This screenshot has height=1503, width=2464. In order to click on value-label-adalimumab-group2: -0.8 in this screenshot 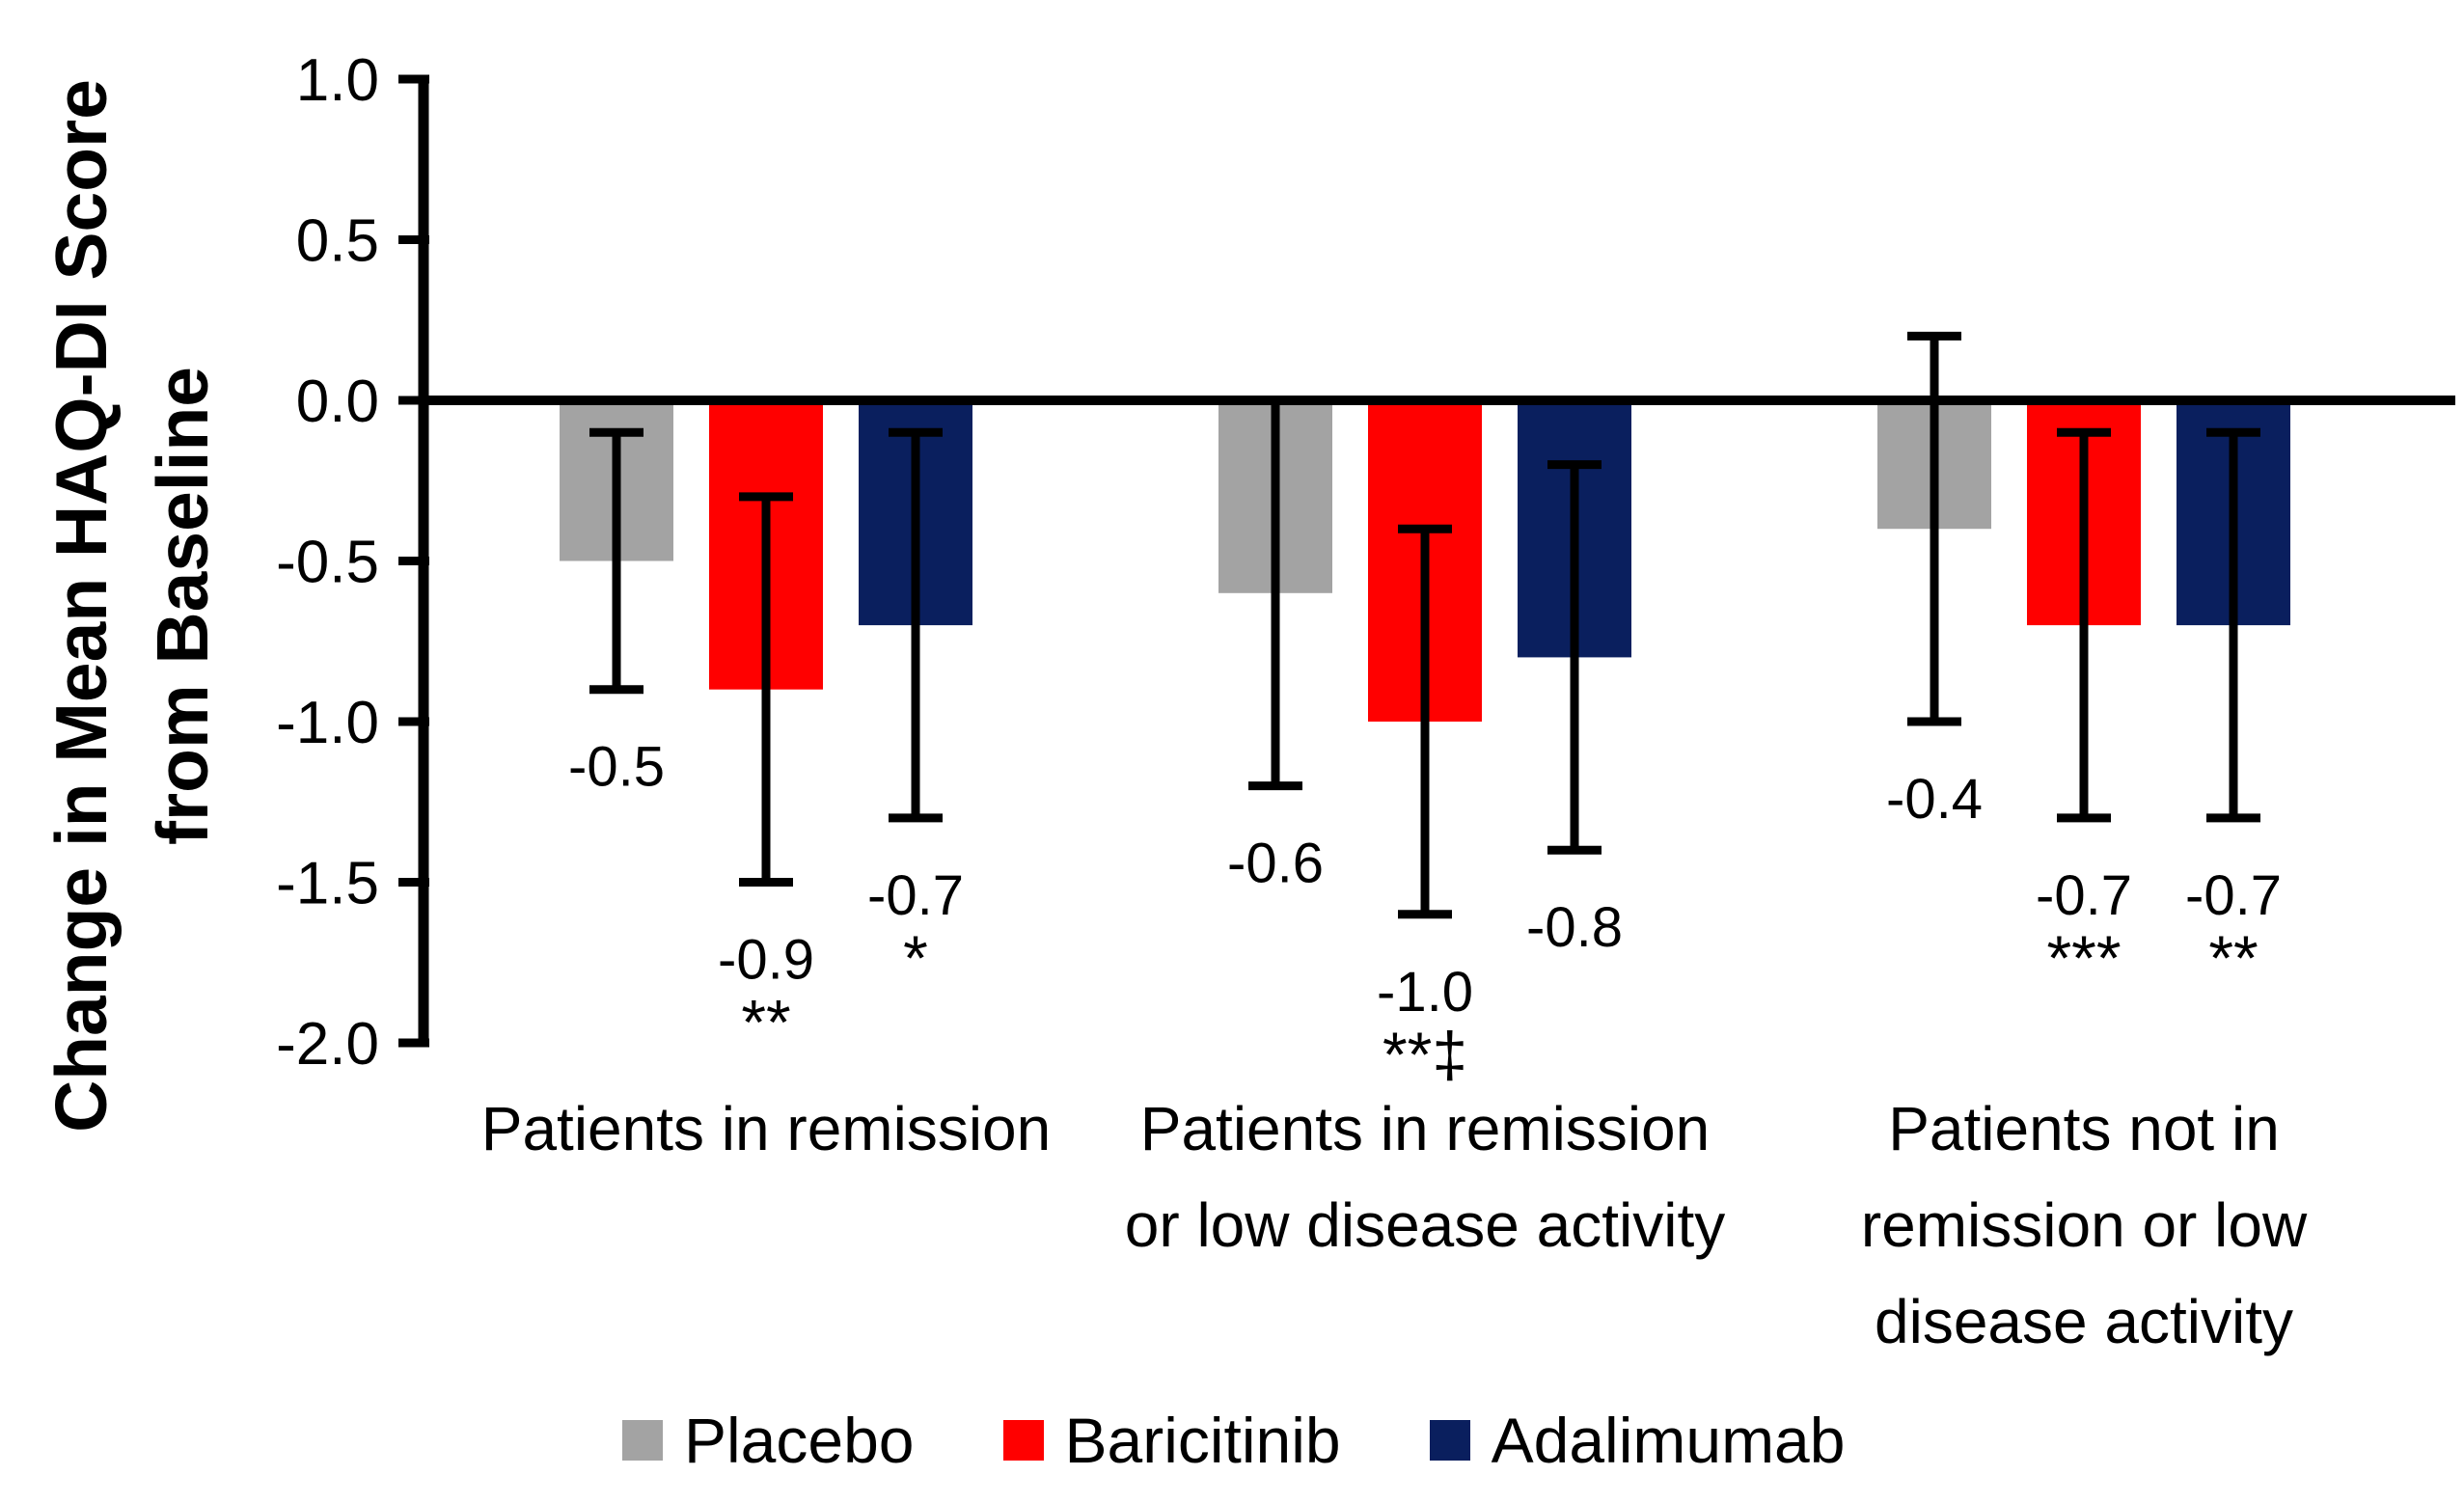, I will do `click(1574, 928)`.